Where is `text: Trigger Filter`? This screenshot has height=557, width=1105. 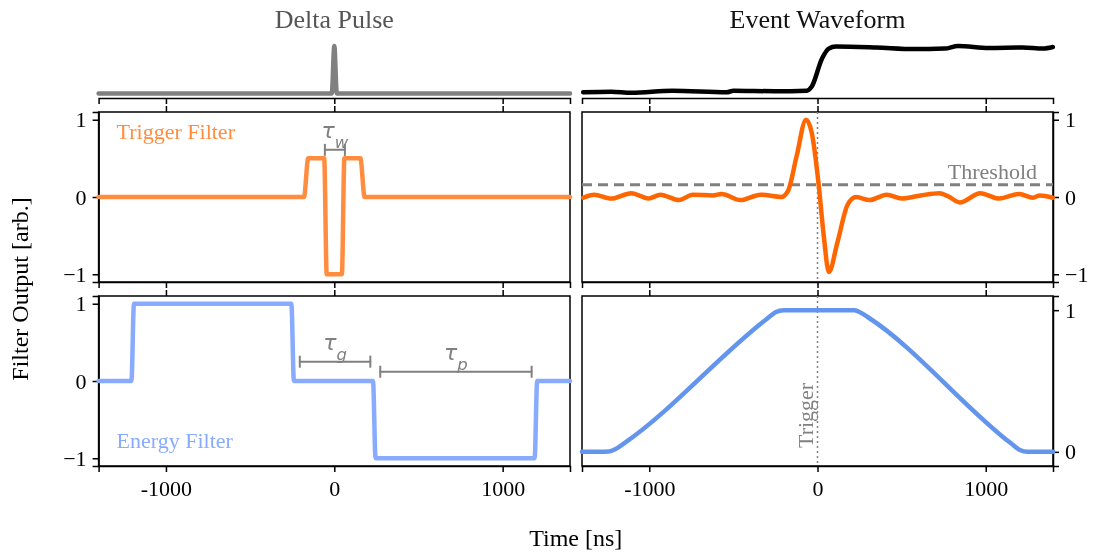 text: Trigger Filter is located at coordinates (176, 131).